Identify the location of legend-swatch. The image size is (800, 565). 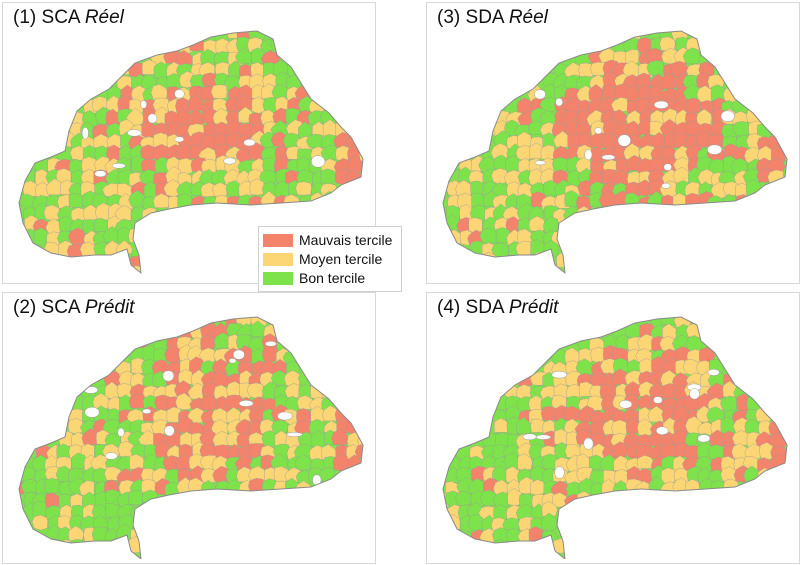
(278, 278).